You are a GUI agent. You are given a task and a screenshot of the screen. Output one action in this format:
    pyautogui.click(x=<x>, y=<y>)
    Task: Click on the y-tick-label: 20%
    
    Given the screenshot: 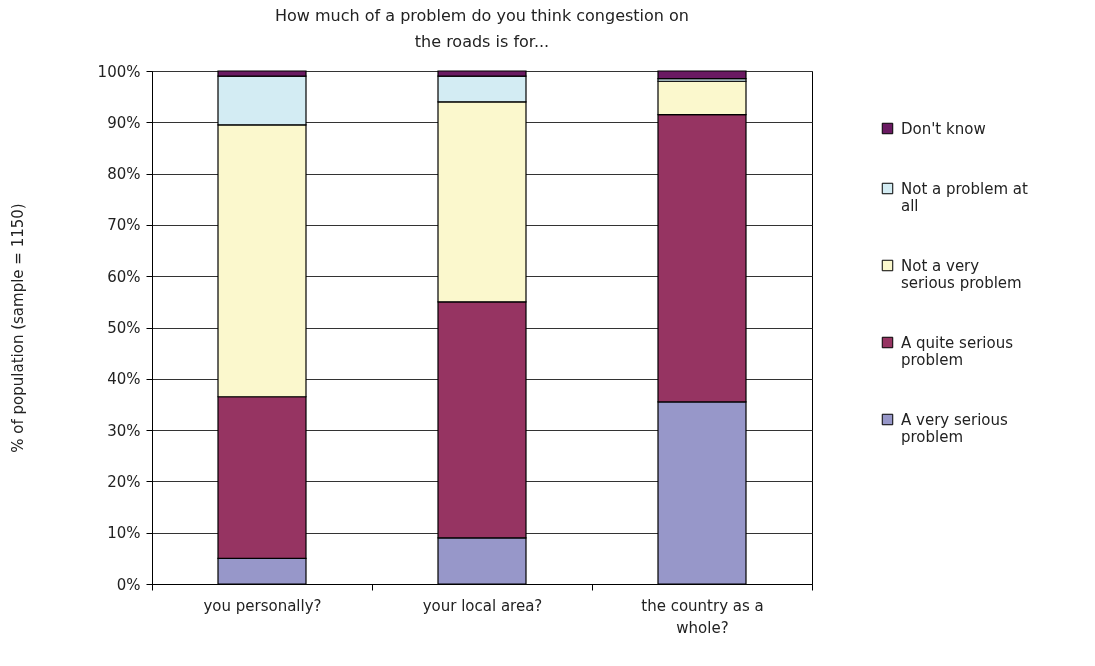 What is the action you would take?
    pyautogui.click(x=124, y=481)
    